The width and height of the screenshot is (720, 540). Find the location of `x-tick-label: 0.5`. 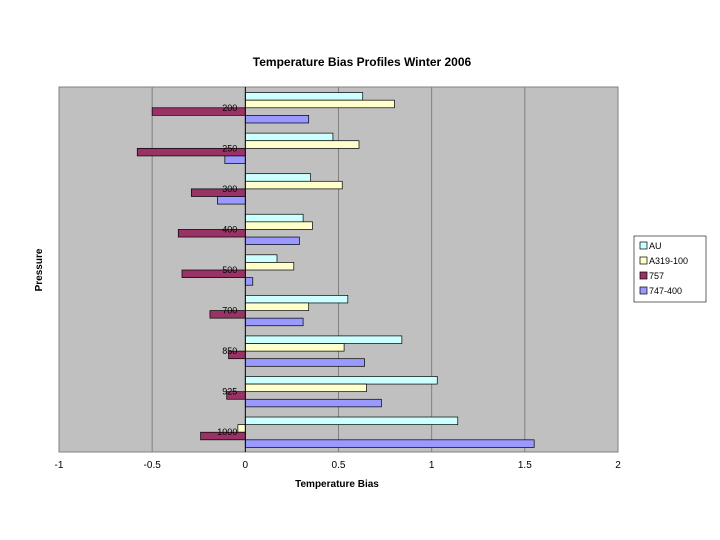

x-tick-label: 0.5 is located at coordinates (339, 465).